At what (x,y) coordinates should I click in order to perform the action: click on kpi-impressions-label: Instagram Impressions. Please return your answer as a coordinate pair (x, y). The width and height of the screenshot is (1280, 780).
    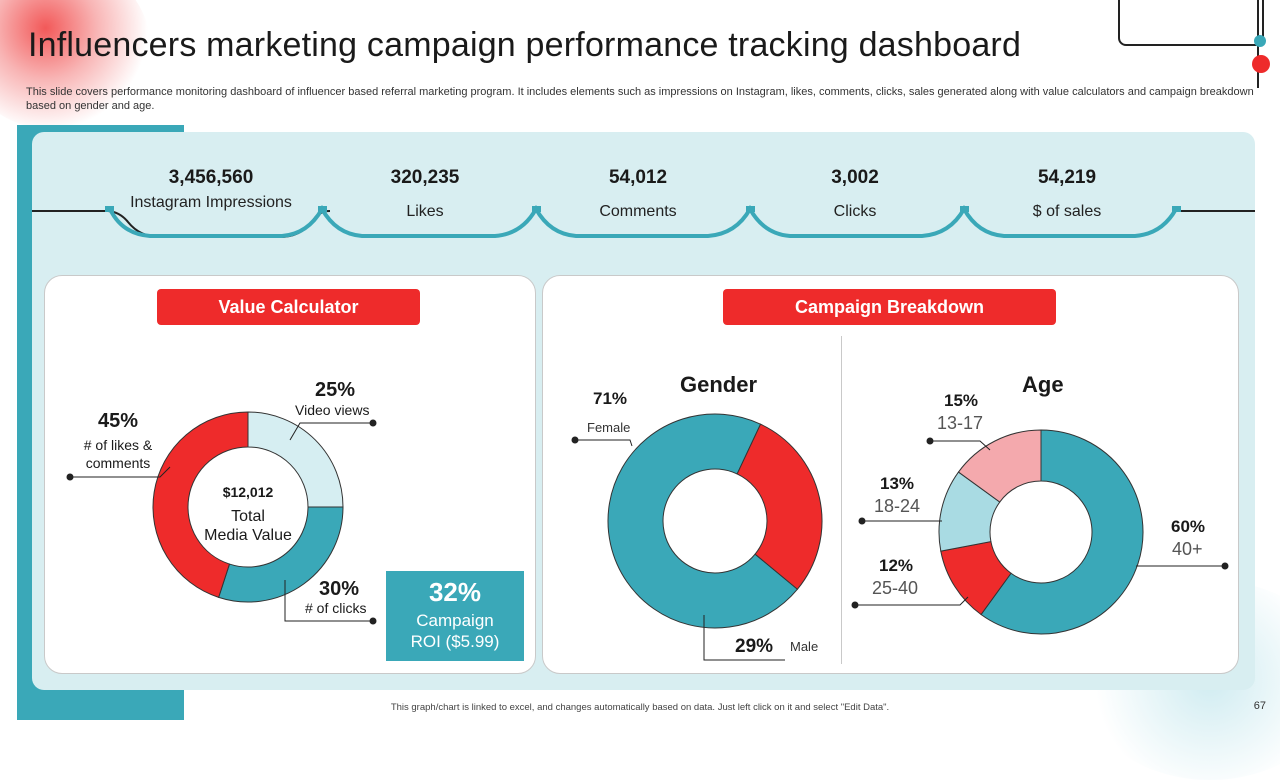
    Looking at the image, I should click on (211, 202).